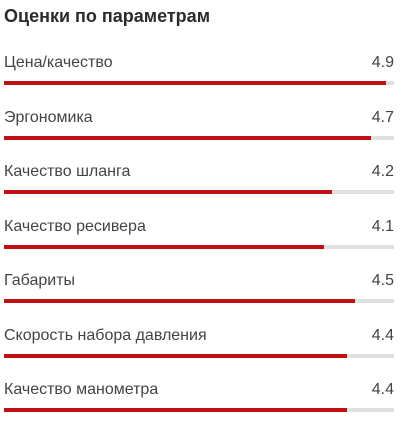  I want to click on panel-title: Оценки по параметрам, so click(107, 16).